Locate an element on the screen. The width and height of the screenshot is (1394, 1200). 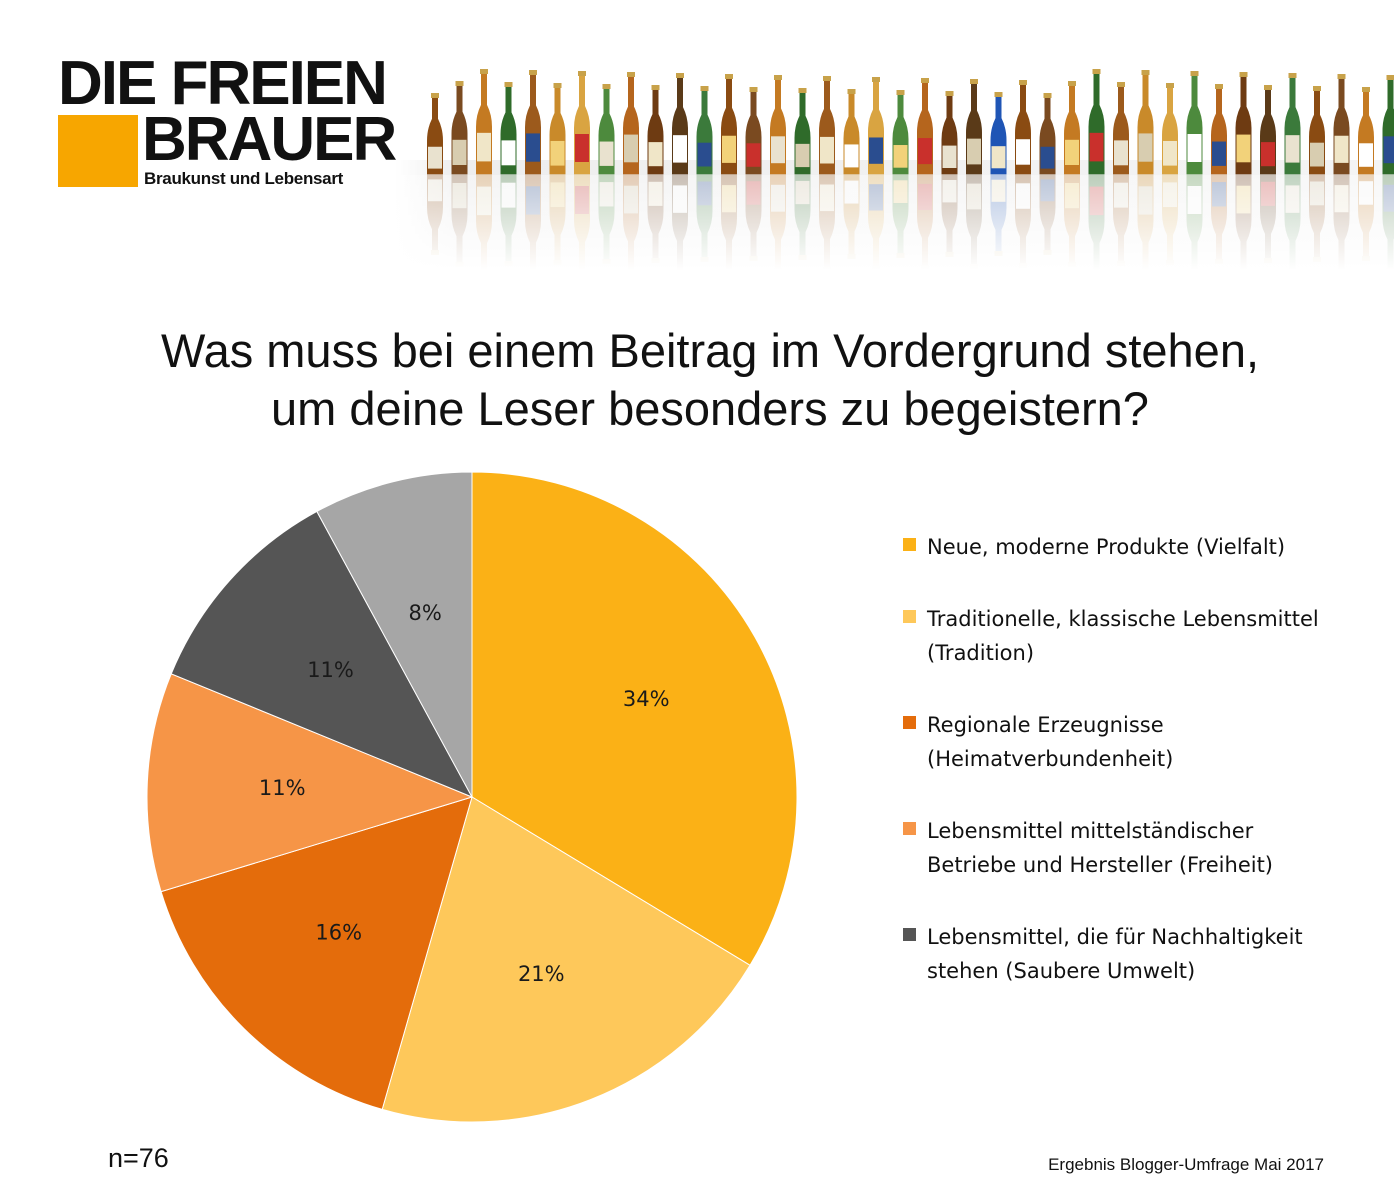
logo-line-1: DIE FREIEN is located at coordinates (223, 83).